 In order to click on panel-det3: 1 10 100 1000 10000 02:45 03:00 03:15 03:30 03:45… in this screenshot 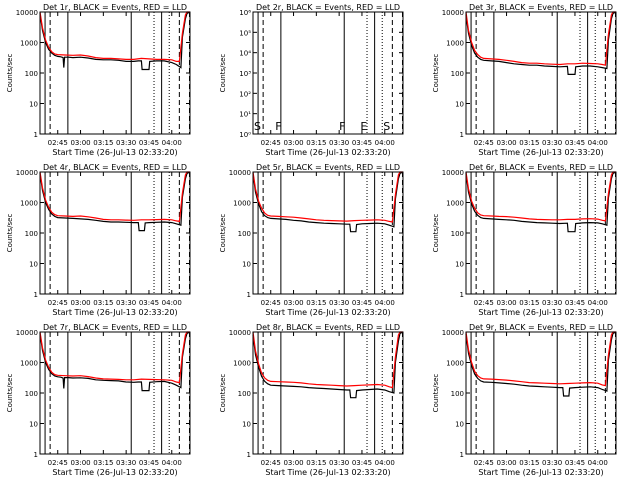, I will do `click(524, 80)`.